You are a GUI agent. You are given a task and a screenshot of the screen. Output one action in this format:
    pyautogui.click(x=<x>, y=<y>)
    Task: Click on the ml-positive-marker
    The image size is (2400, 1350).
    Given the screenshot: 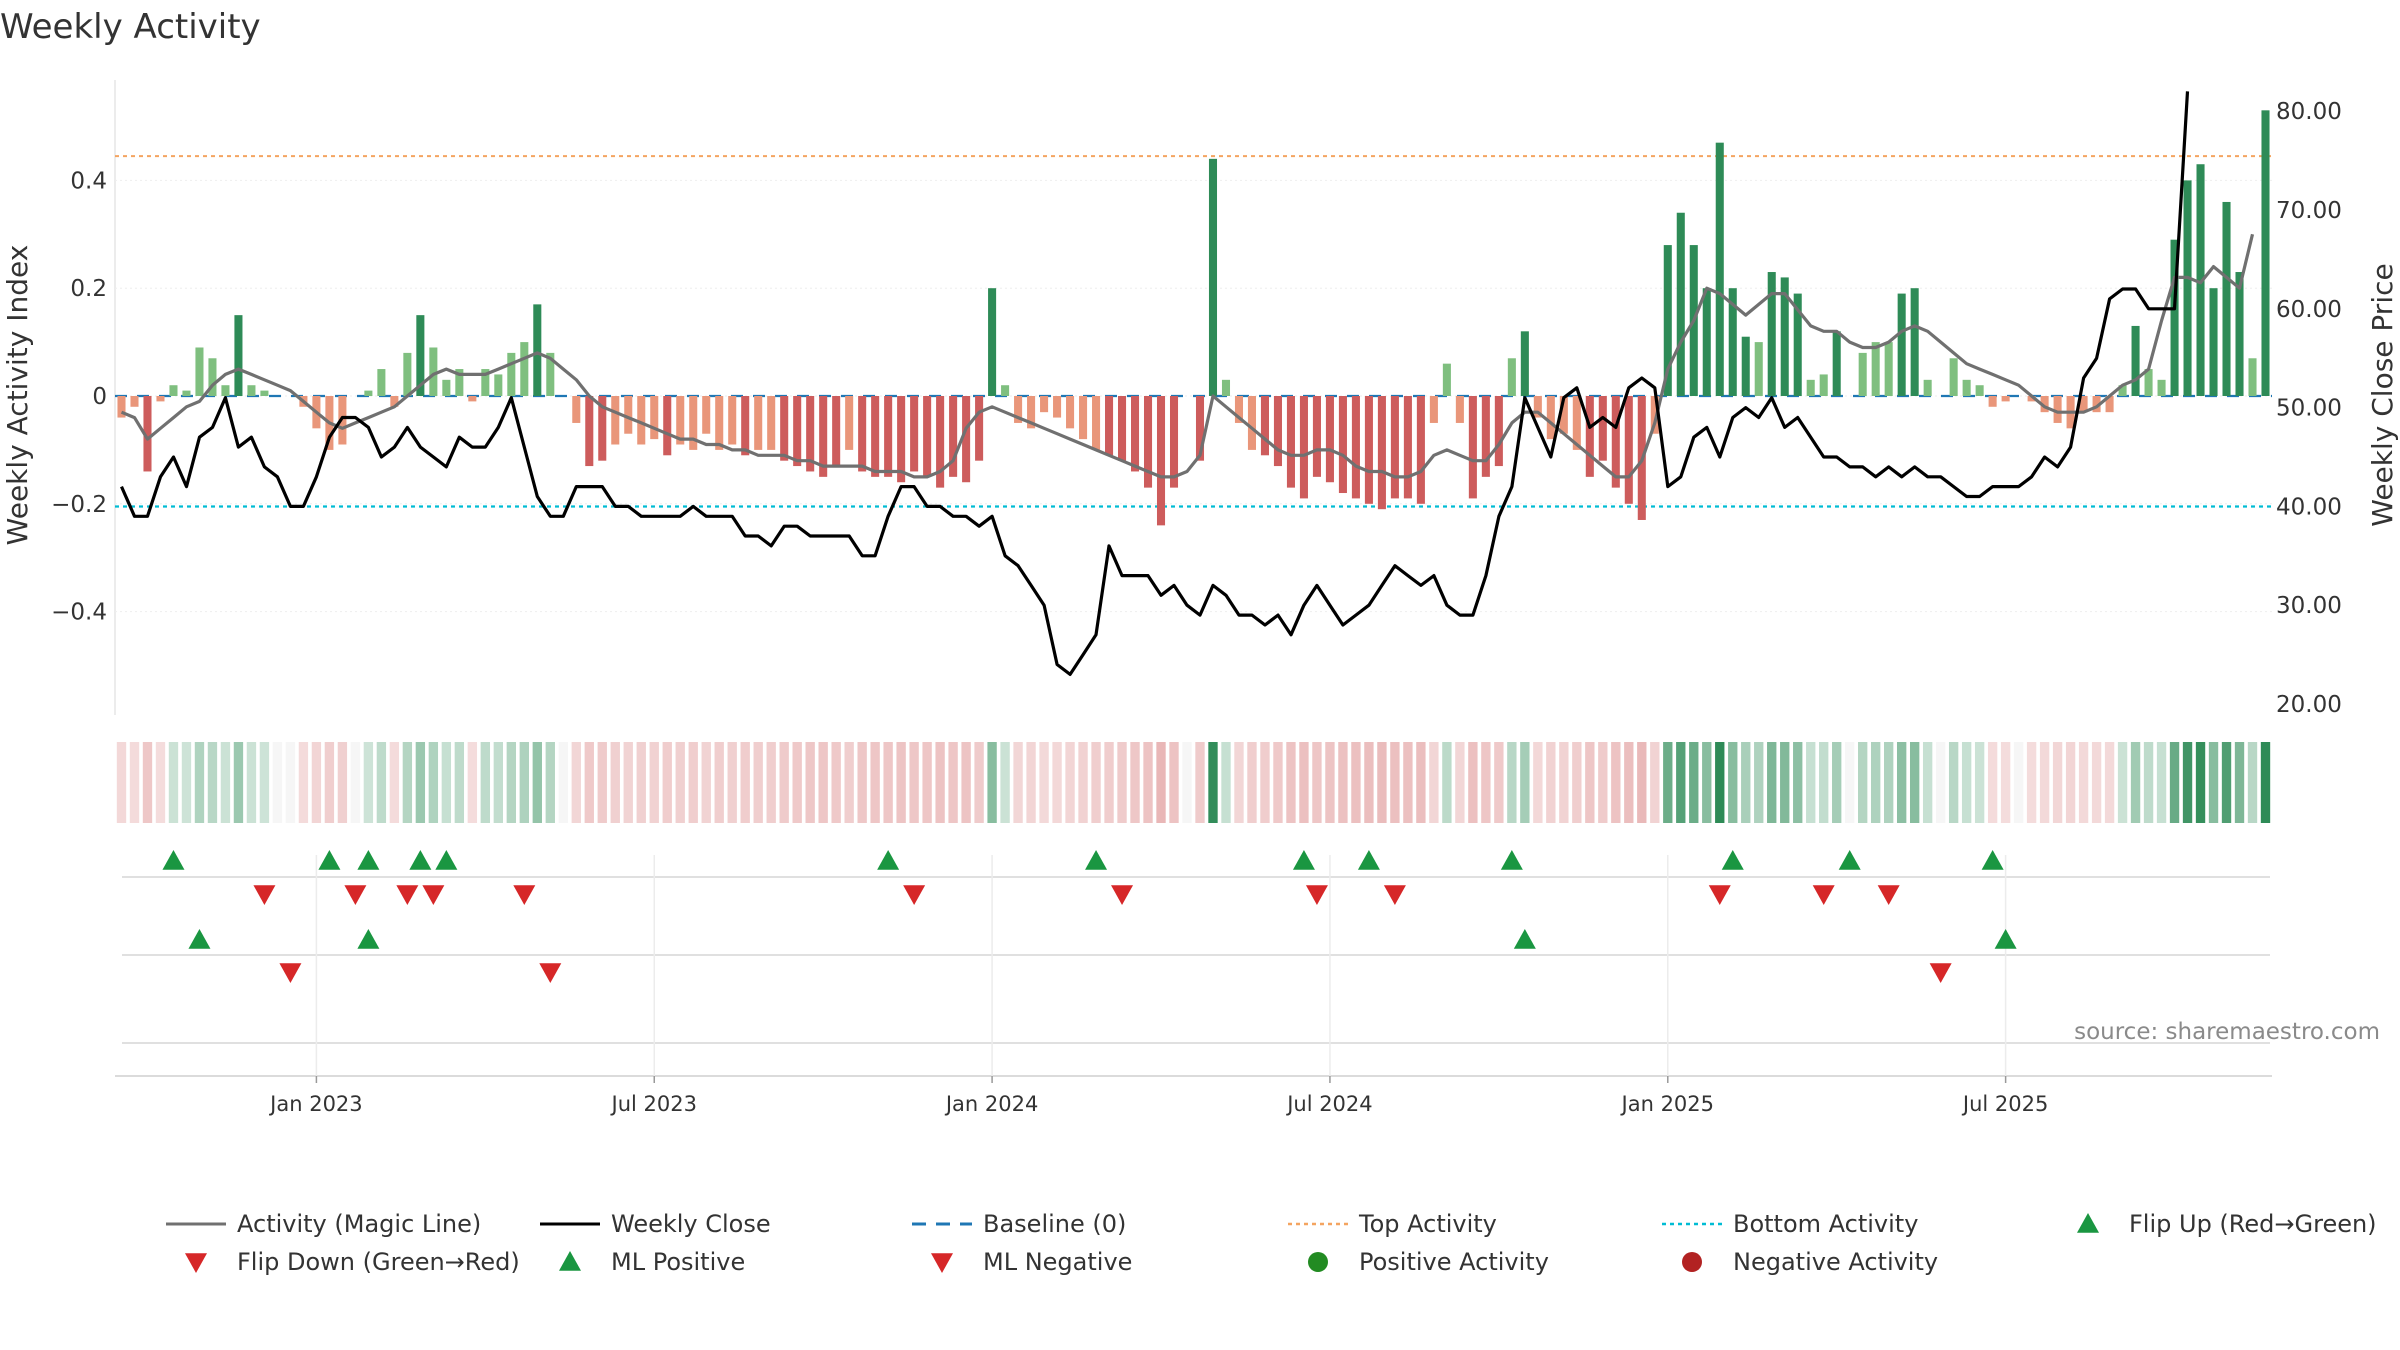 What is the action you would take?
    pyautogui.click(x=368, y=939)
    